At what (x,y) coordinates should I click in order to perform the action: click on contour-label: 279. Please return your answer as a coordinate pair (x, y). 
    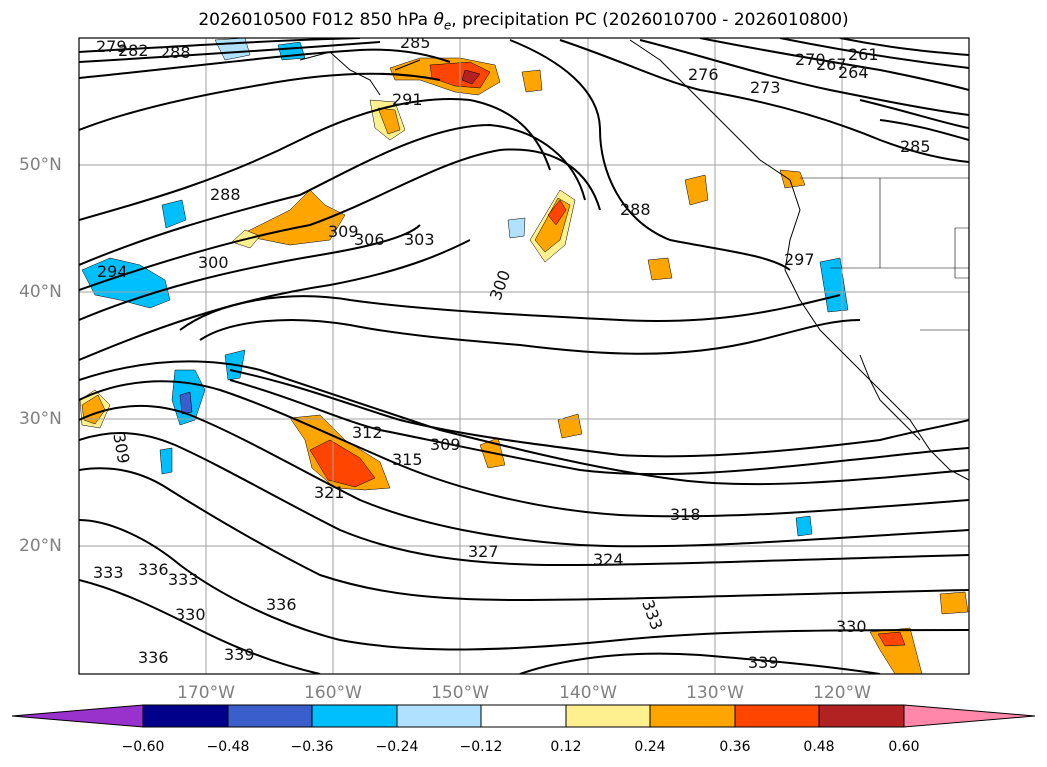
    Looking at the image, I should click on (111, 46).